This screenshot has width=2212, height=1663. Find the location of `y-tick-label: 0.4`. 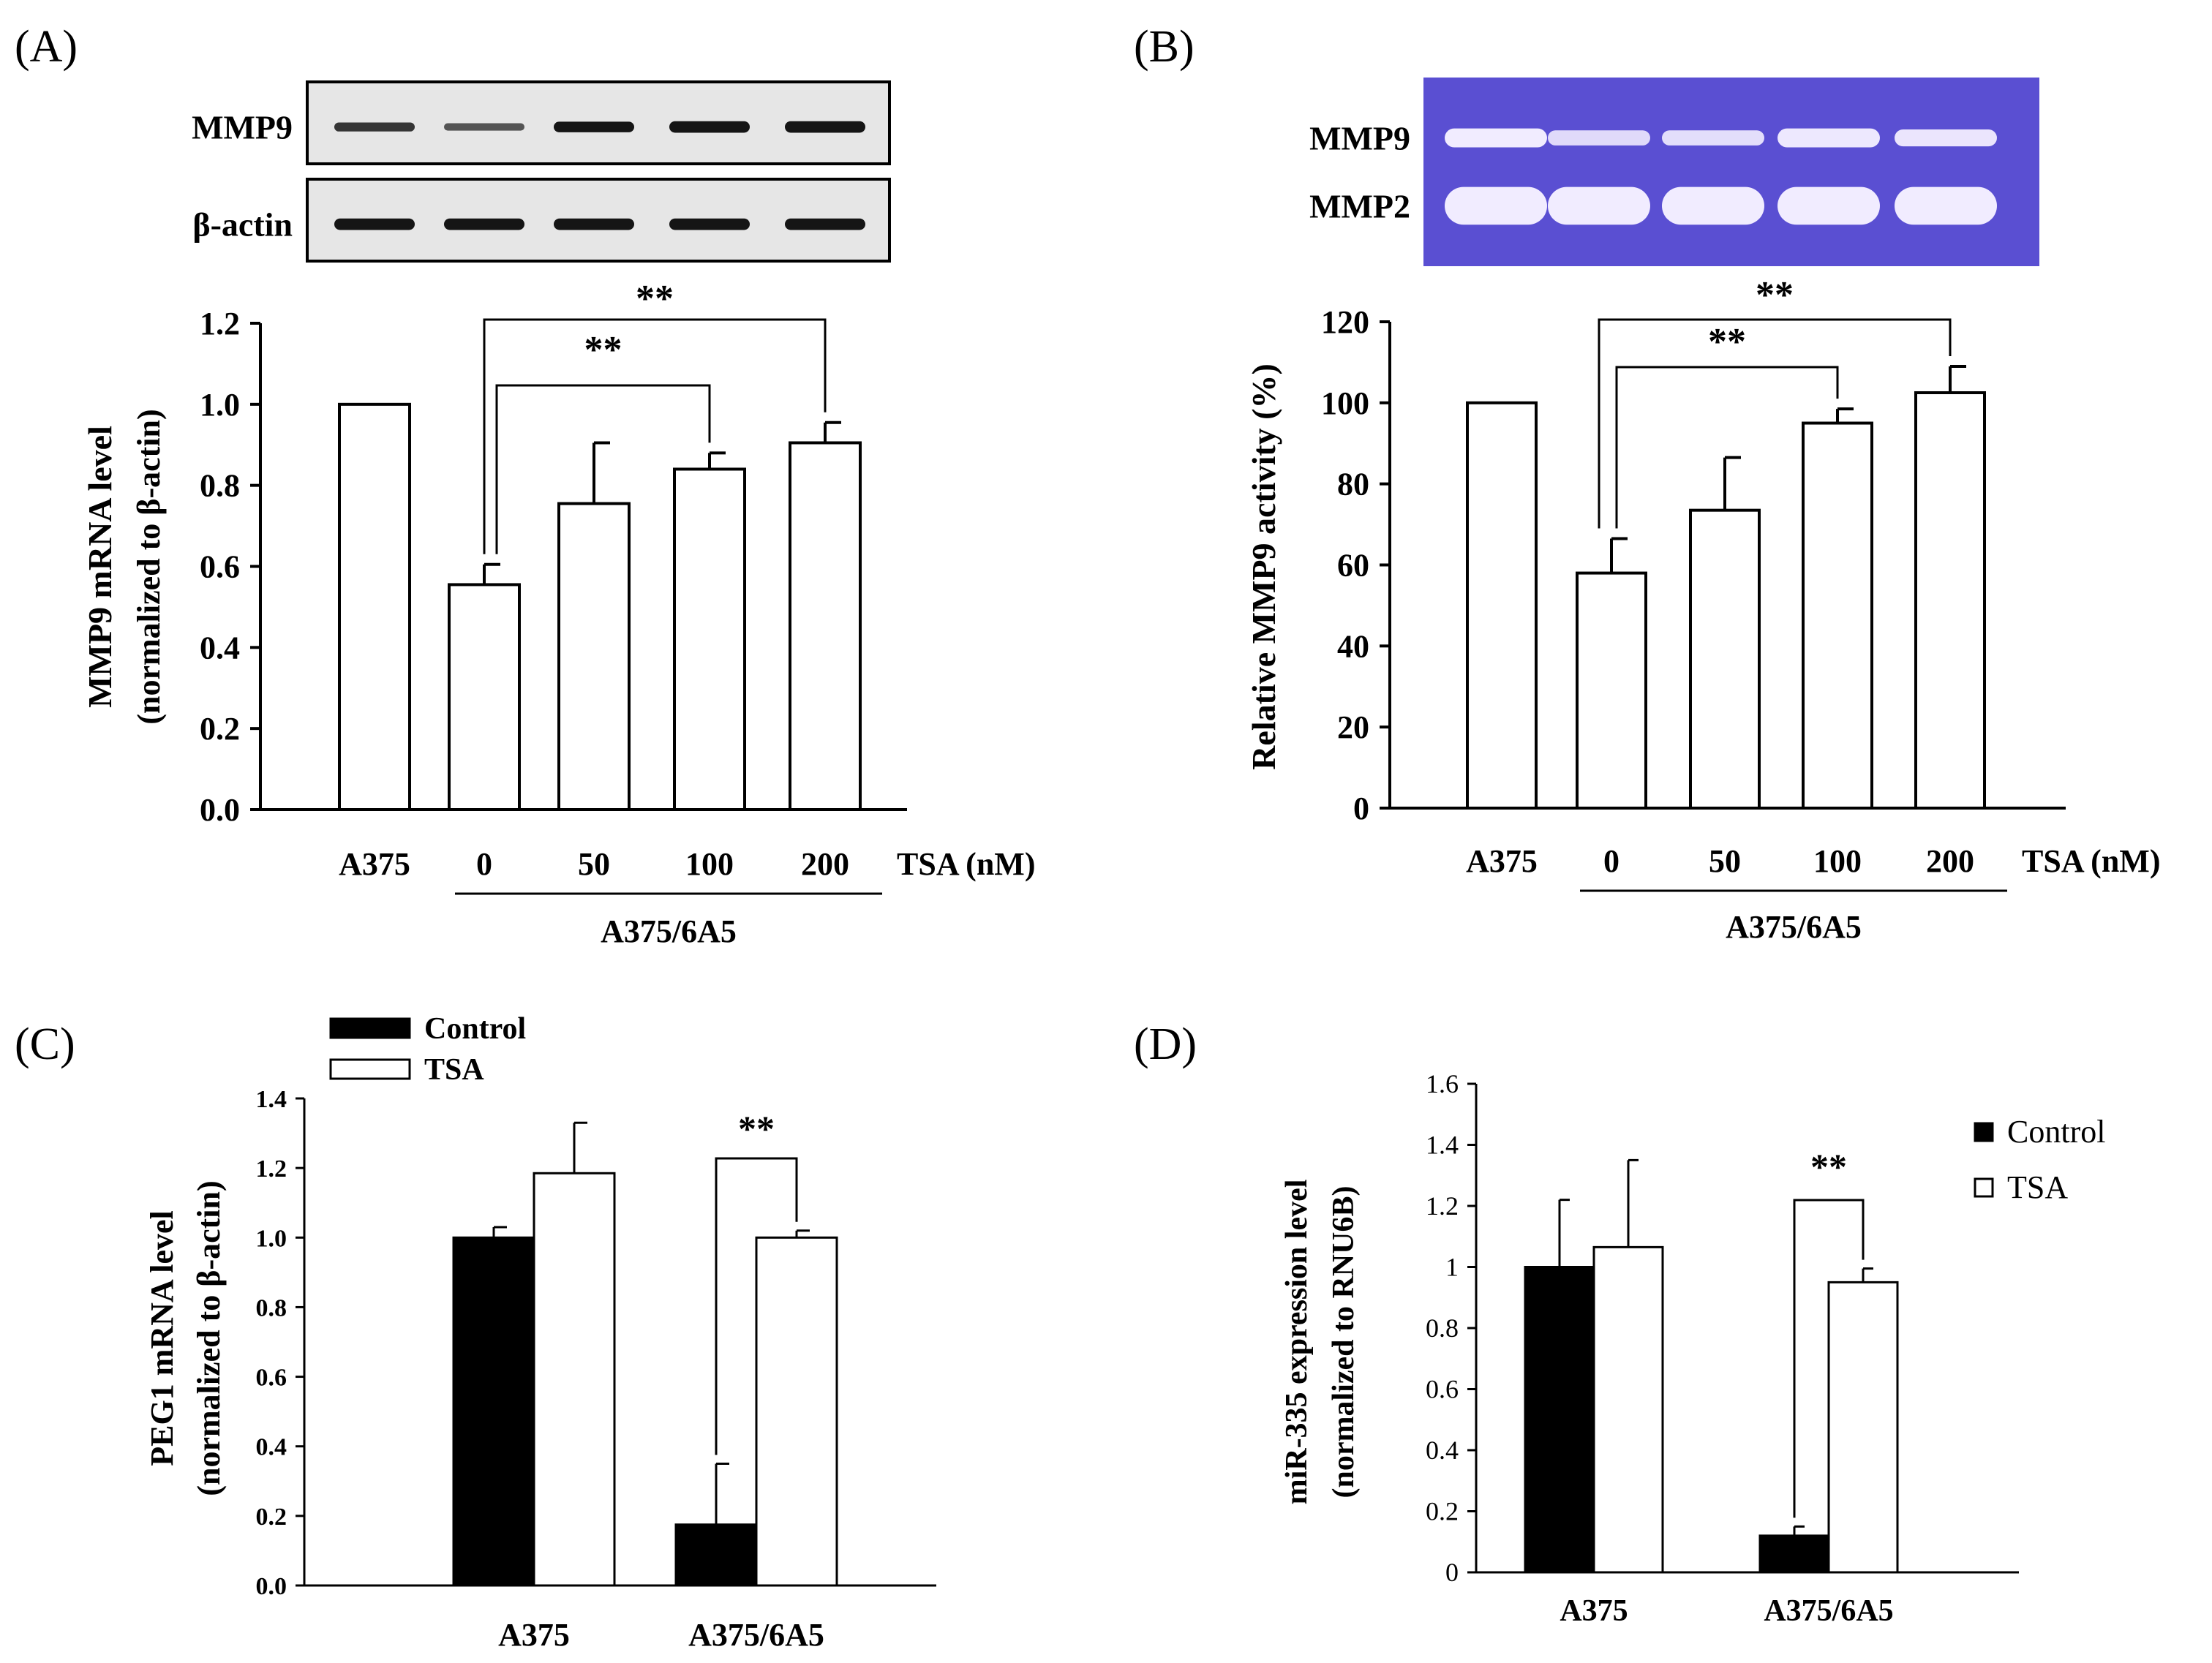

y-tick-label: 0.4 is located at coordinates (220, 647).